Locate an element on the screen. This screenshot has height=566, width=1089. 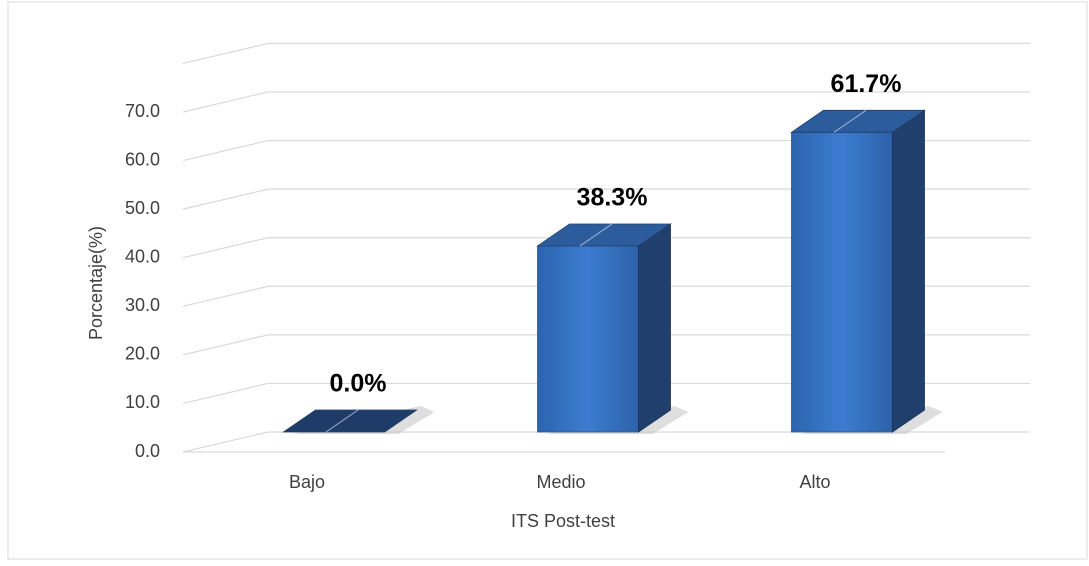
x-axis-title: ITS Post-test is located at coordinates (563, 521).